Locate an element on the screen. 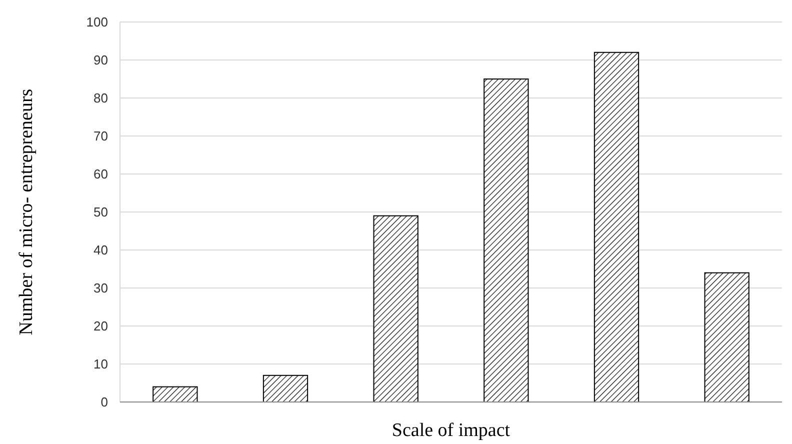  y-tick-label: 90 is located at coordinates (101, 60).